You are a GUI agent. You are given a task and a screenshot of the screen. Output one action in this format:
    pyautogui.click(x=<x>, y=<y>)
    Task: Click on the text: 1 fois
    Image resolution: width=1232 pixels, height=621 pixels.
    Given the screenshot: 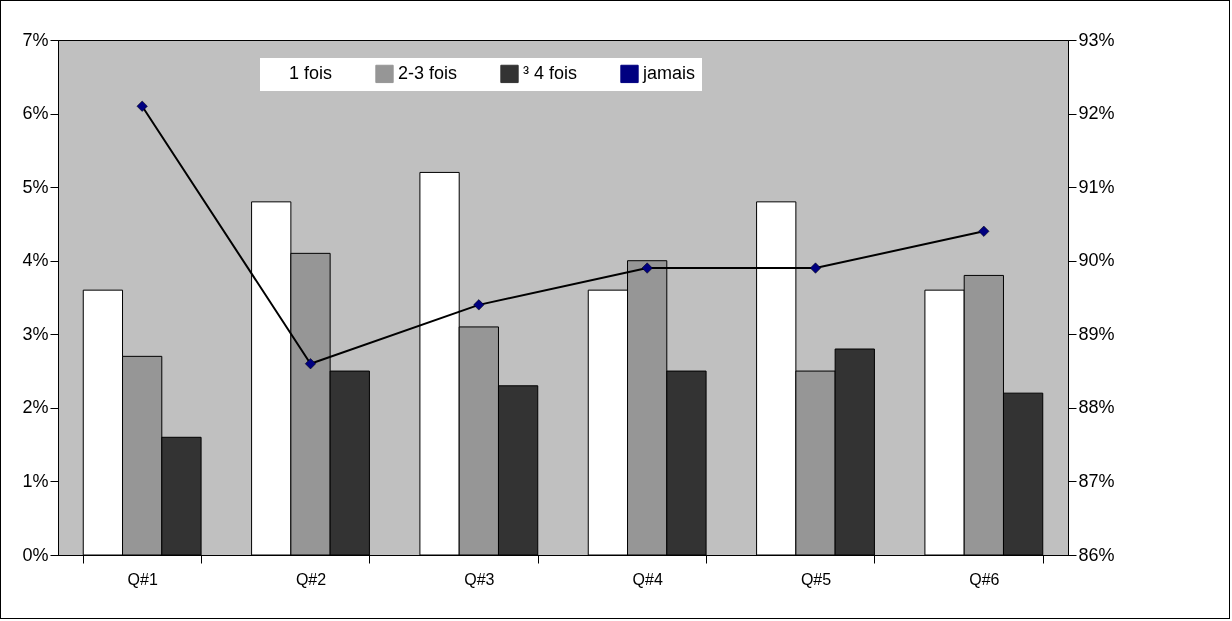 What is the action you would take?
    pyautogui.click(x=311, y=72)
    